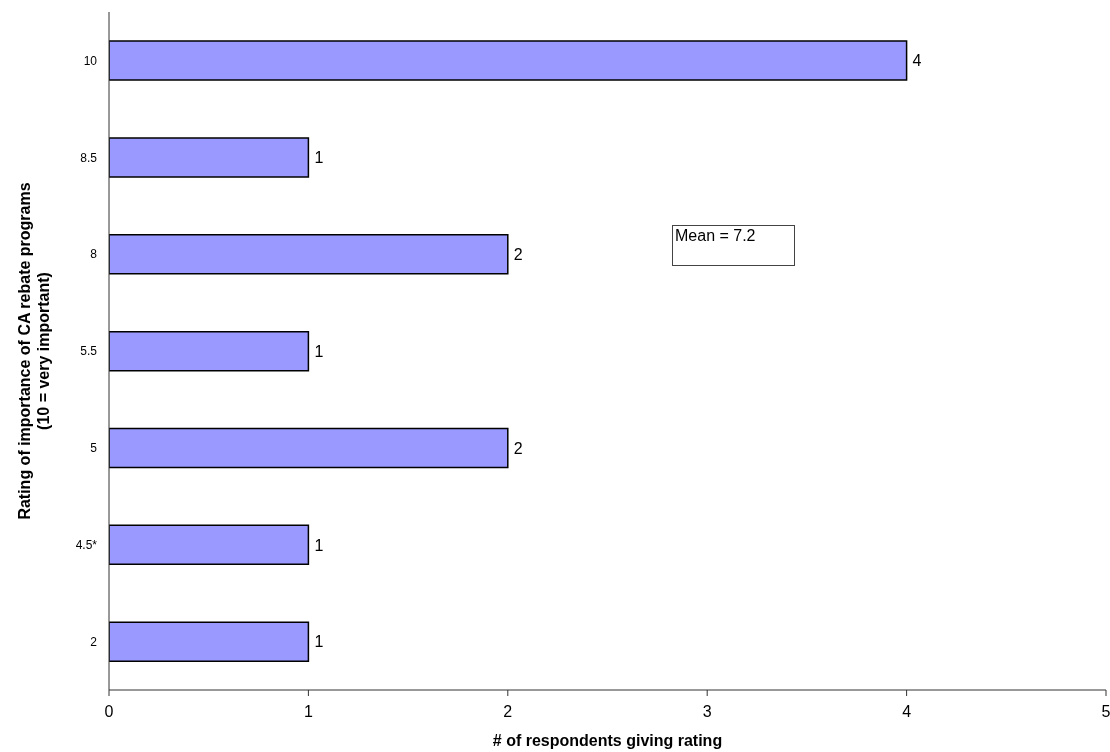  What do you see at coordinates (607, 740) in the screenshot?
I see `x-axis-title: # of respondents giving rating` at bounding box center [607, 740].